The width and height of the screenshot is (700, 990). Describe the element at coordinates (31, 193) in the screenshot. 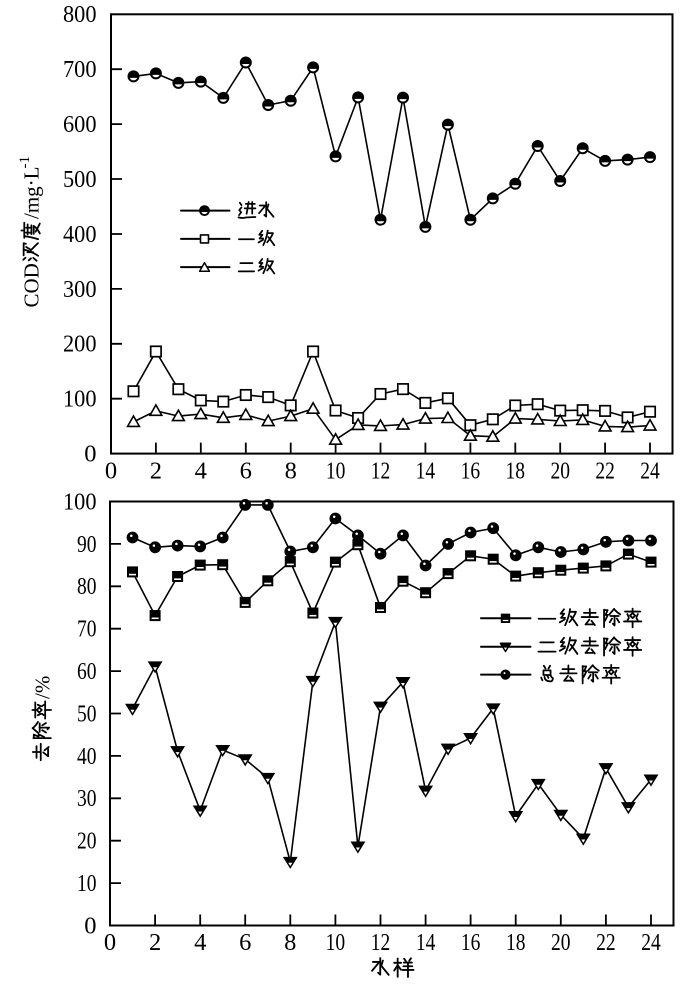

I see `svg-text: /mg·L` at that location.